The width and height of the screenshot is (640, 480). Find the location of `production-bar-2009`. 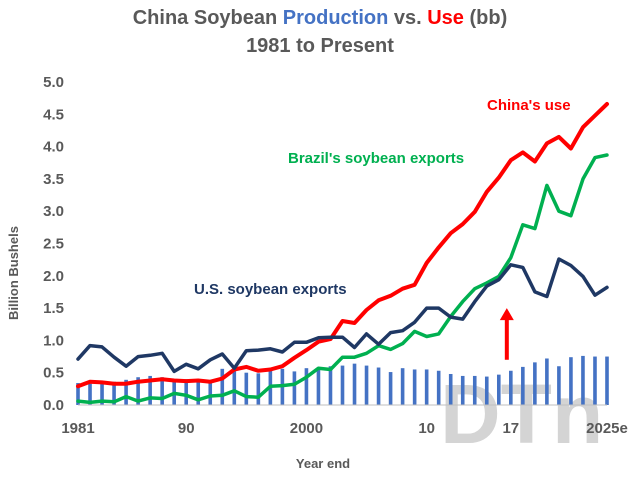

production-bar-2009 is located at coordinates (414, 387).